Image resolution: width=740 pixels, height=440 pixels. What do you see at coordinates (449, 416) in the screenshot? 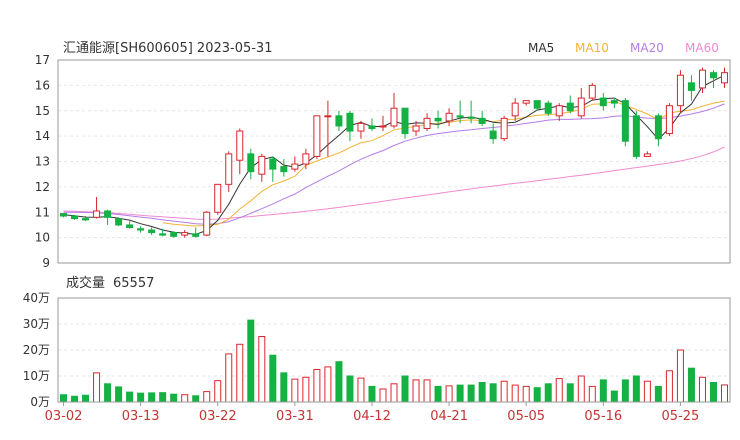
I see `date-tick-label: 04-21` at bounding box center [449, 416].